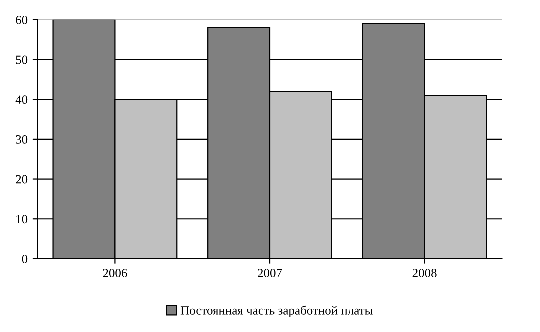 This screenshot has height=332, width=540. Describe the element at coordinates (25, 259) in the screenshot. I see `y-tick-label: 0` at that location.